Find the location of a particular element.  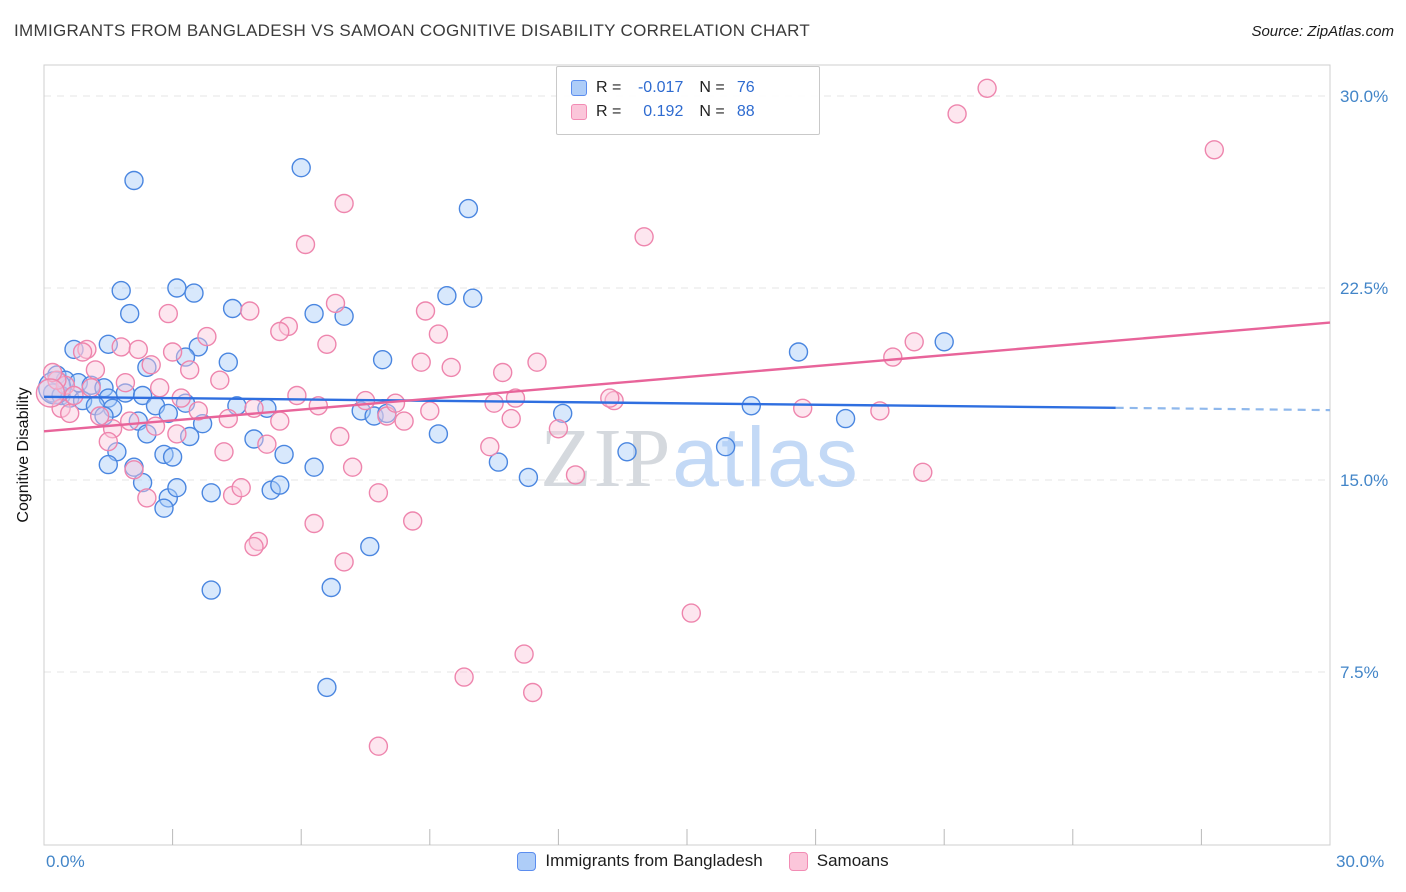

bangladesh-legend-swatch is located at coordinates (527, 861).